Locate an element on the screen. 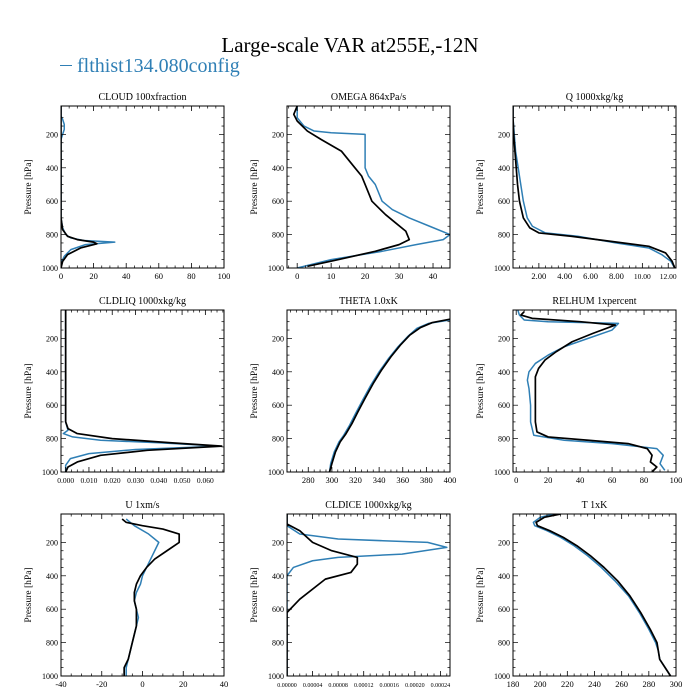 This screenshot has height=700, width=700. x-tick-label: 240 is located at coordinates (594, 684).